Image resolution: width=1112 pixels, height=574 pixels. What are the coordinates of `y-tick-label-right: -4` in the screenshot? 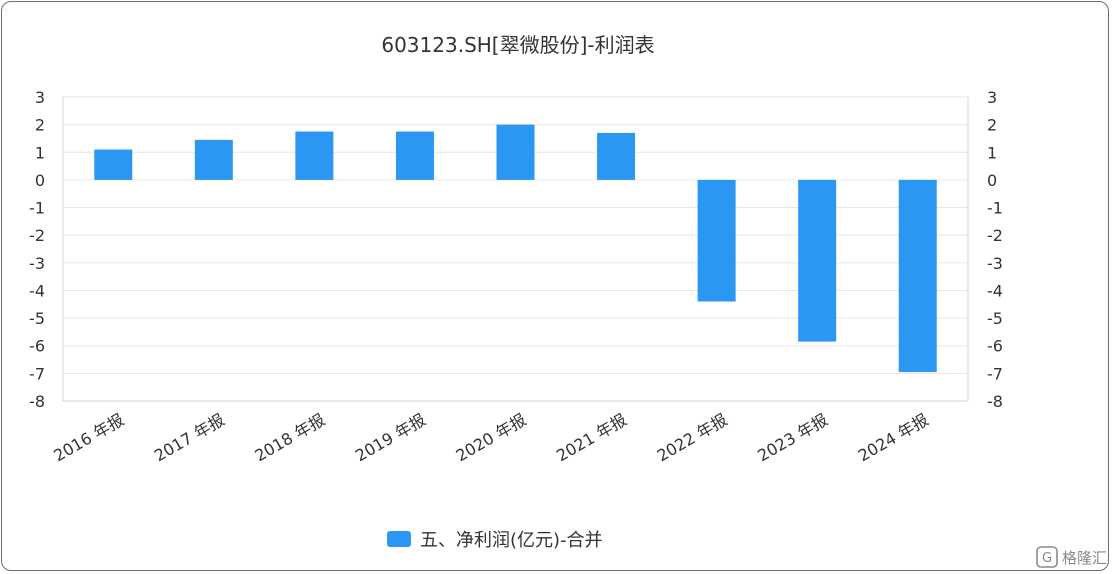 It's located at (995, 290).